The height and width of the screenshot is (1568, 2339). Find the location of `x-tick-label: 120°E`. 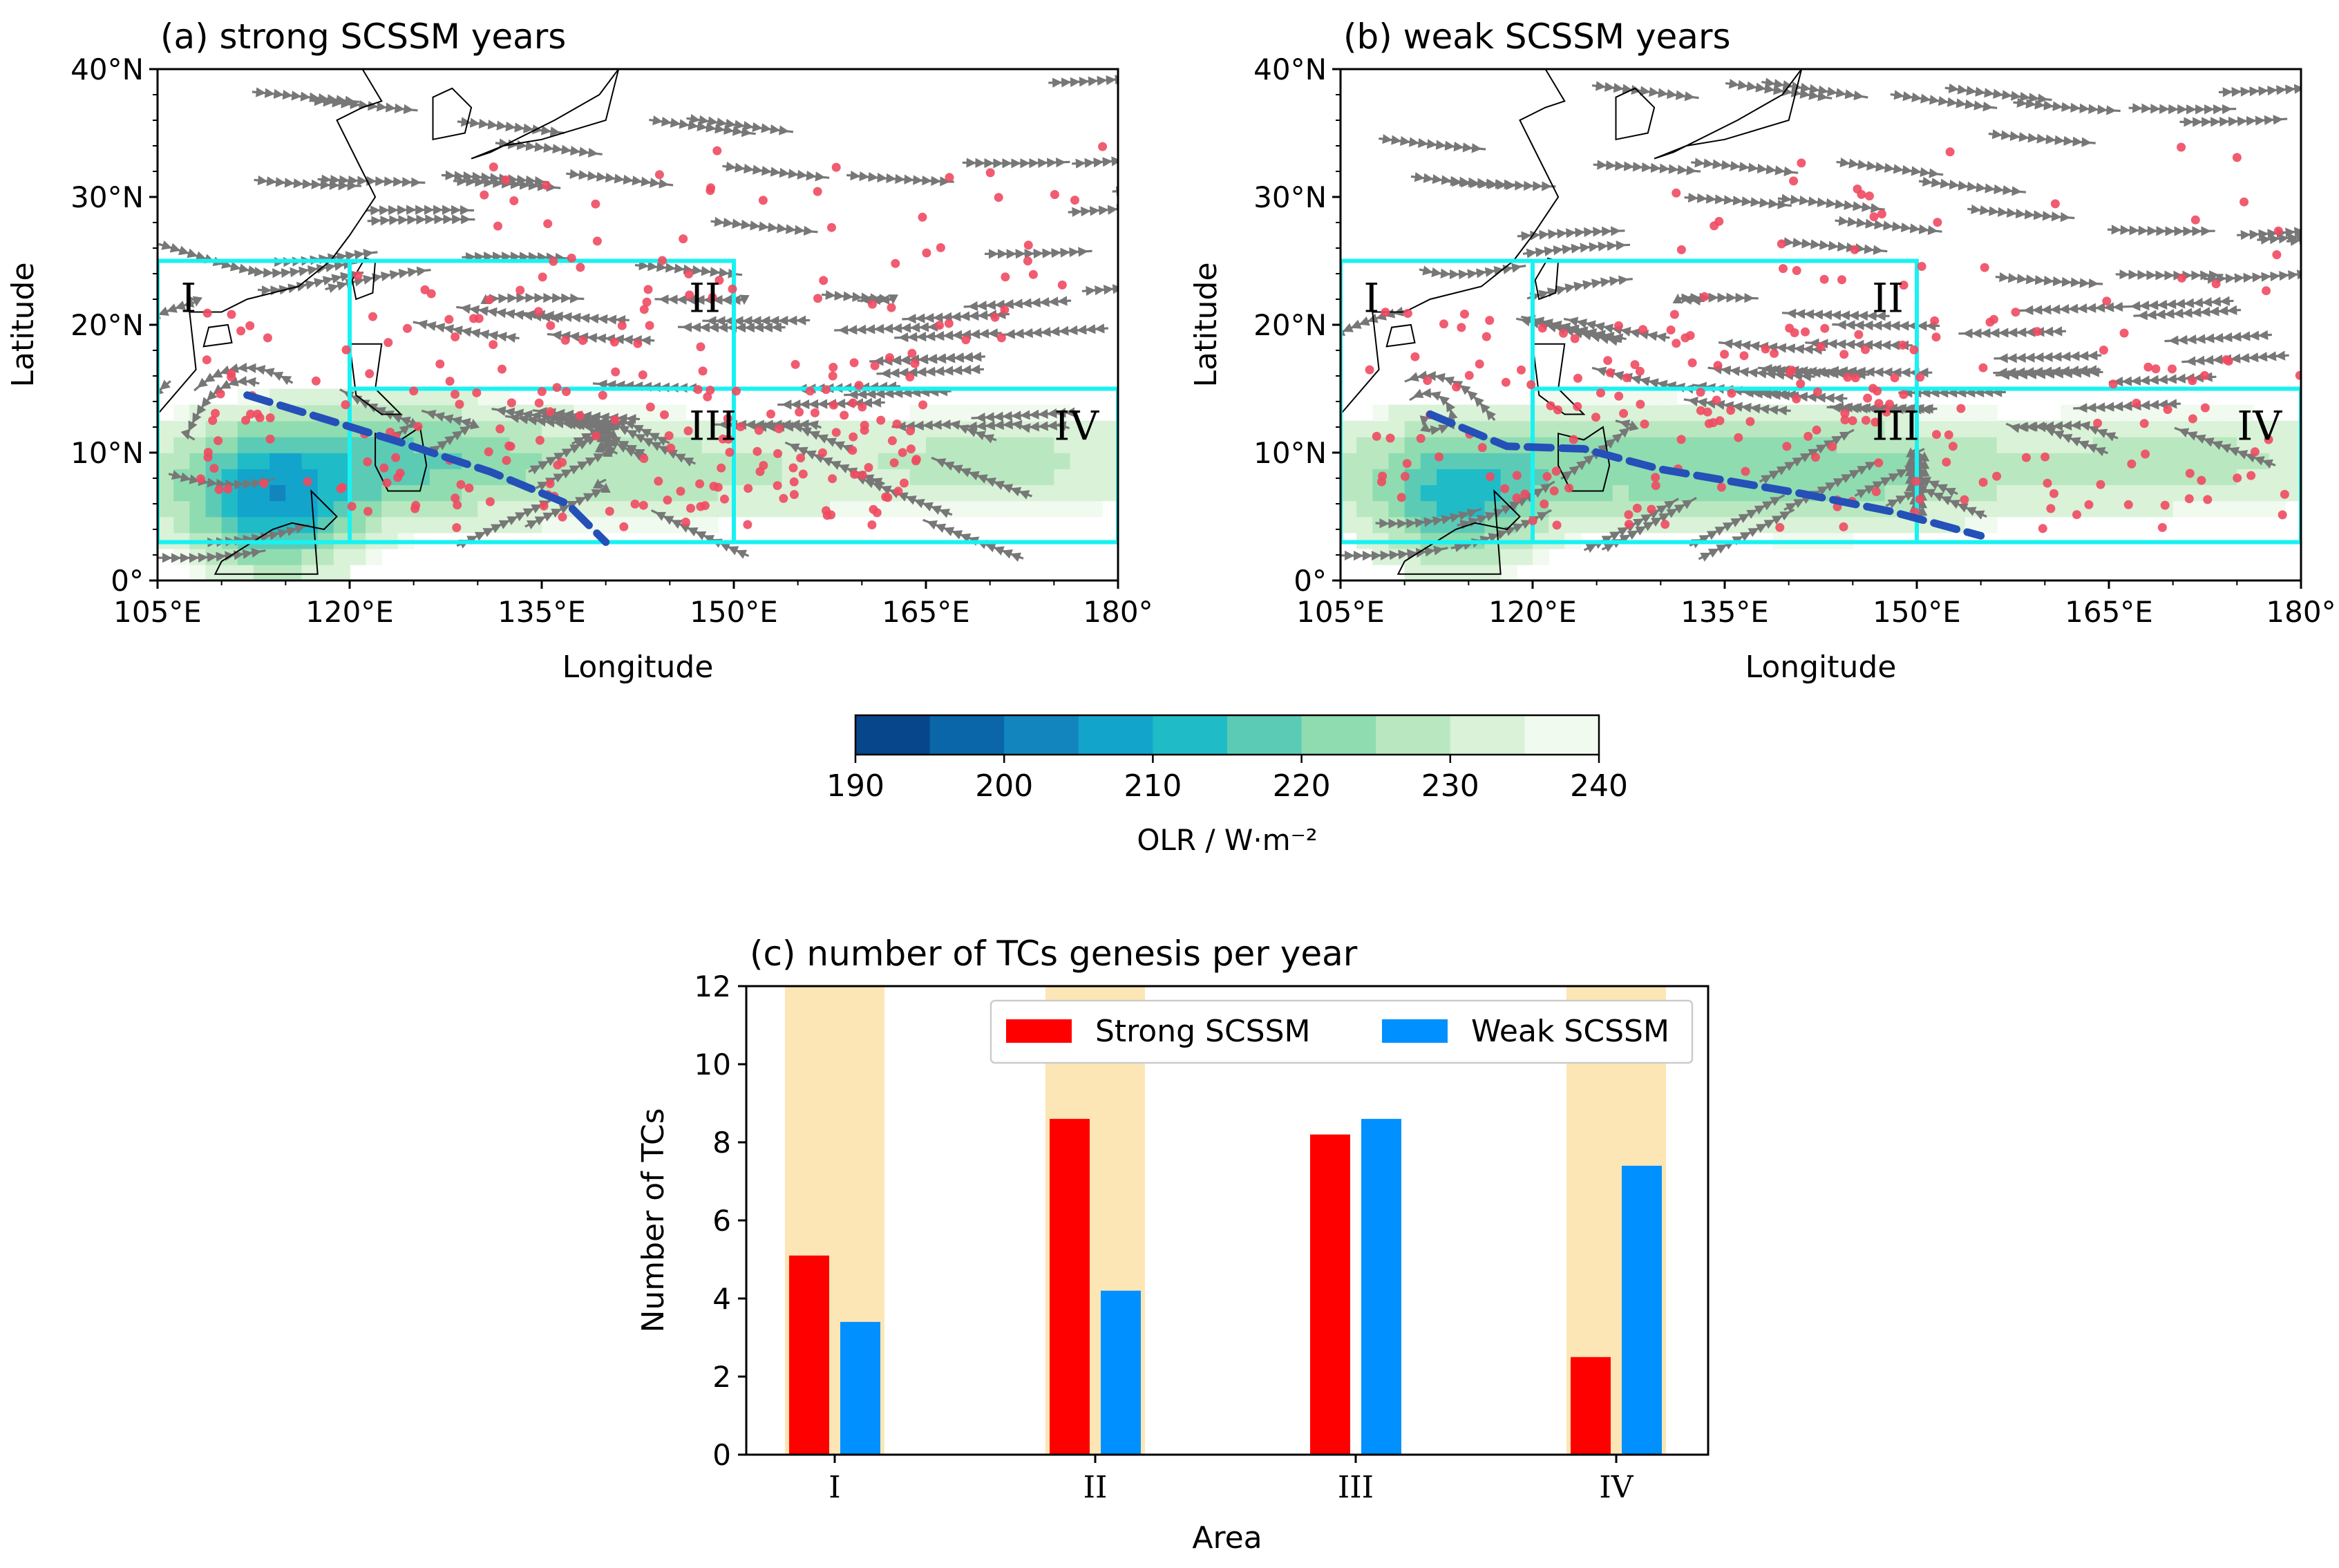

x-tick-label: 120°E is located at coordinates (349, 612).